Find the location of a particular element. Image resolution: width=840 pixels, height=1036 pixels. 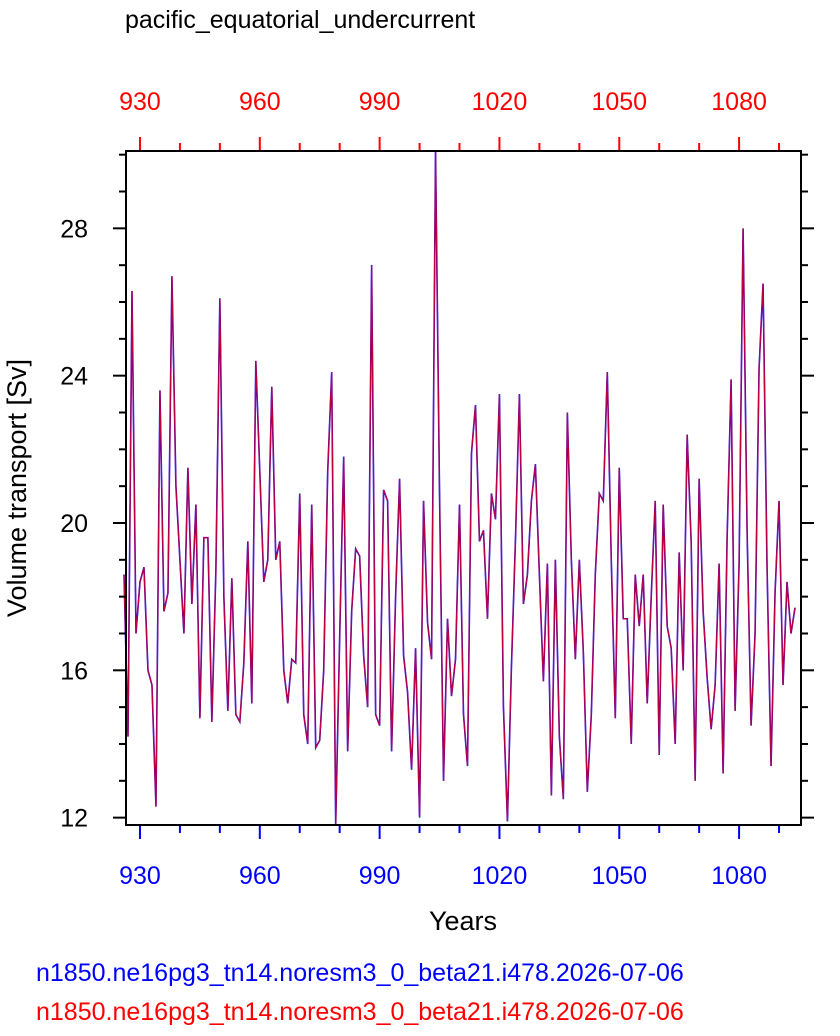

y-tick-label: 28 is located at coordinates (74, 229).